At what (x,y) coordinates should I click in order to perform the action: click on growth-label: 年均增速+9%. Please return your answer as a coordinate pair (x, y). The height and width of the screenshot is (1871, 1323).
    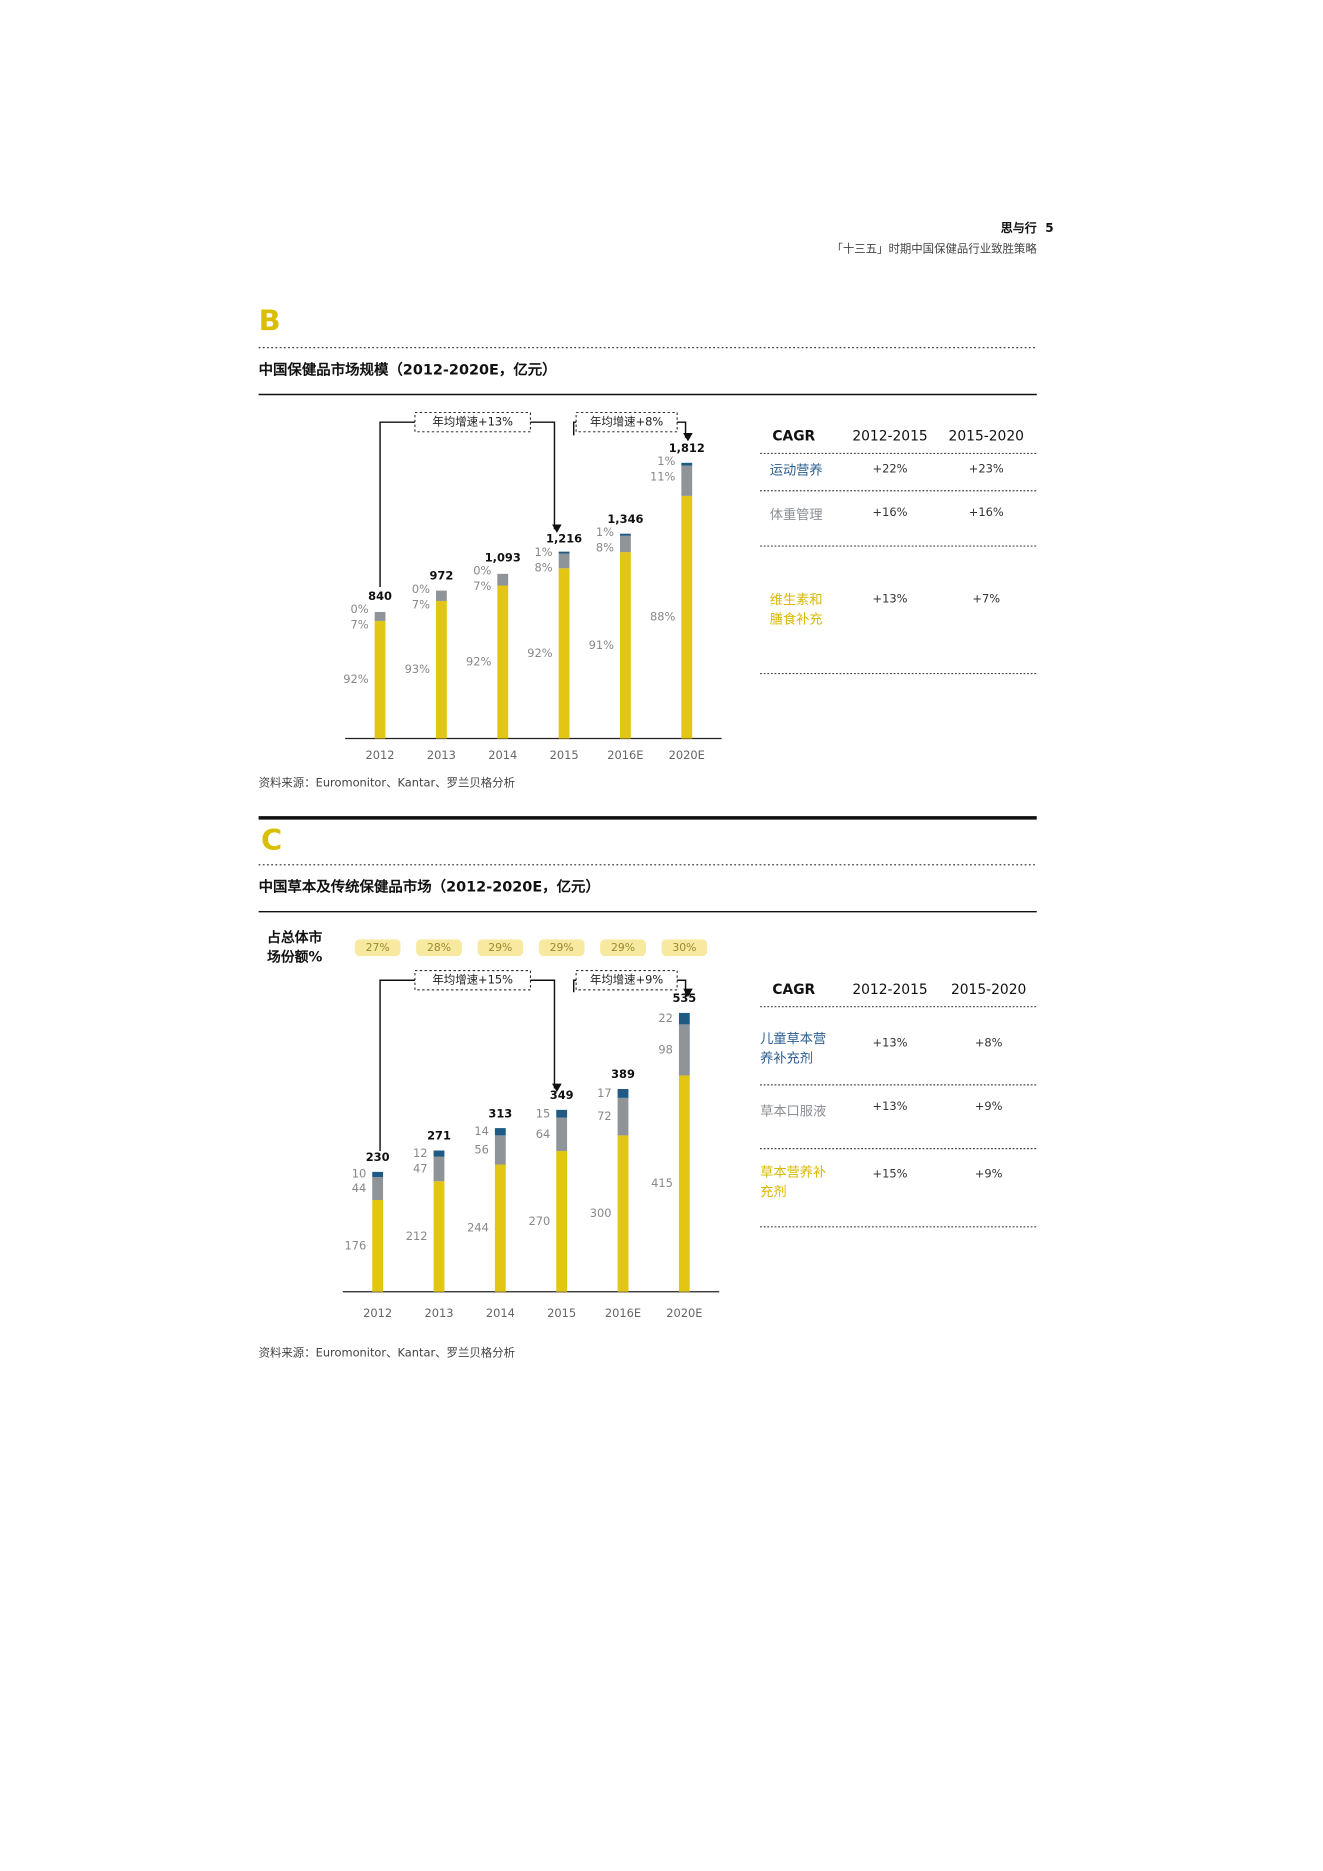
    Looking at the image, I should click on (626, 980).